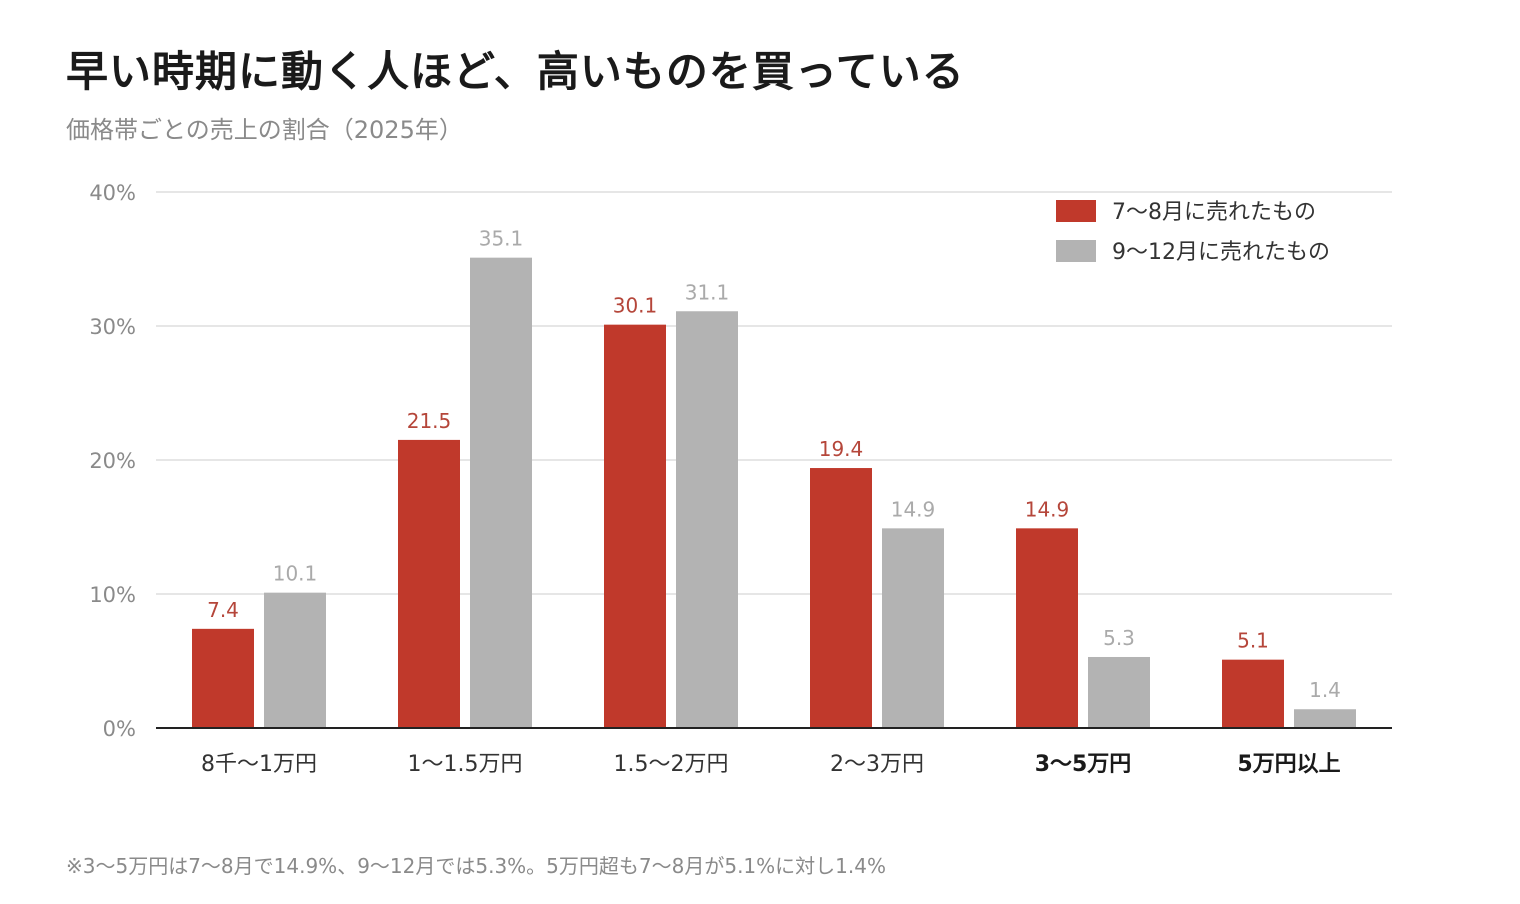 The image size is (1520, 904). What do you see at coordinates (671, 764) in the screenshot?
I see `x-tick-label: 1.5〜2万円` at bounding box center [671, 764].